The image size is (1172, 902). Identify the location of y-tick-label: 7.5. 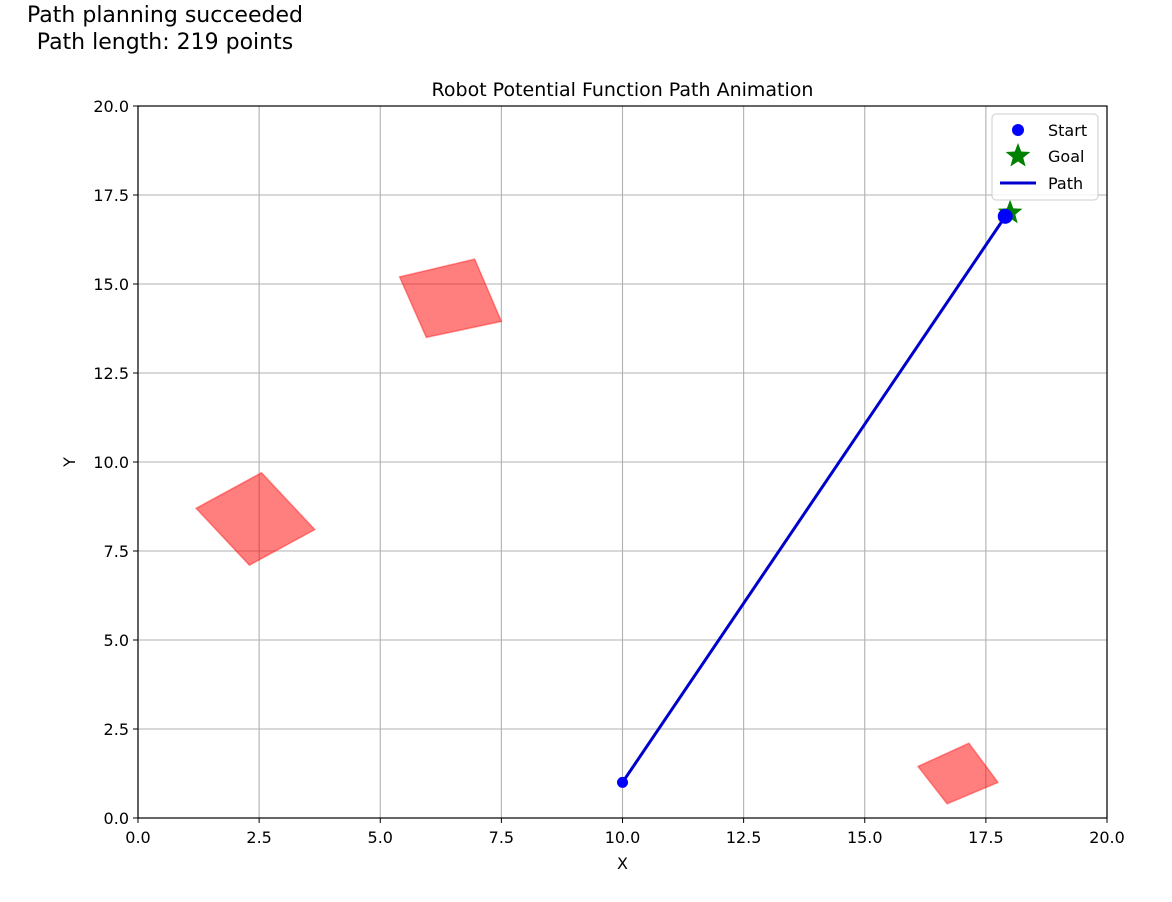
(116, 551).